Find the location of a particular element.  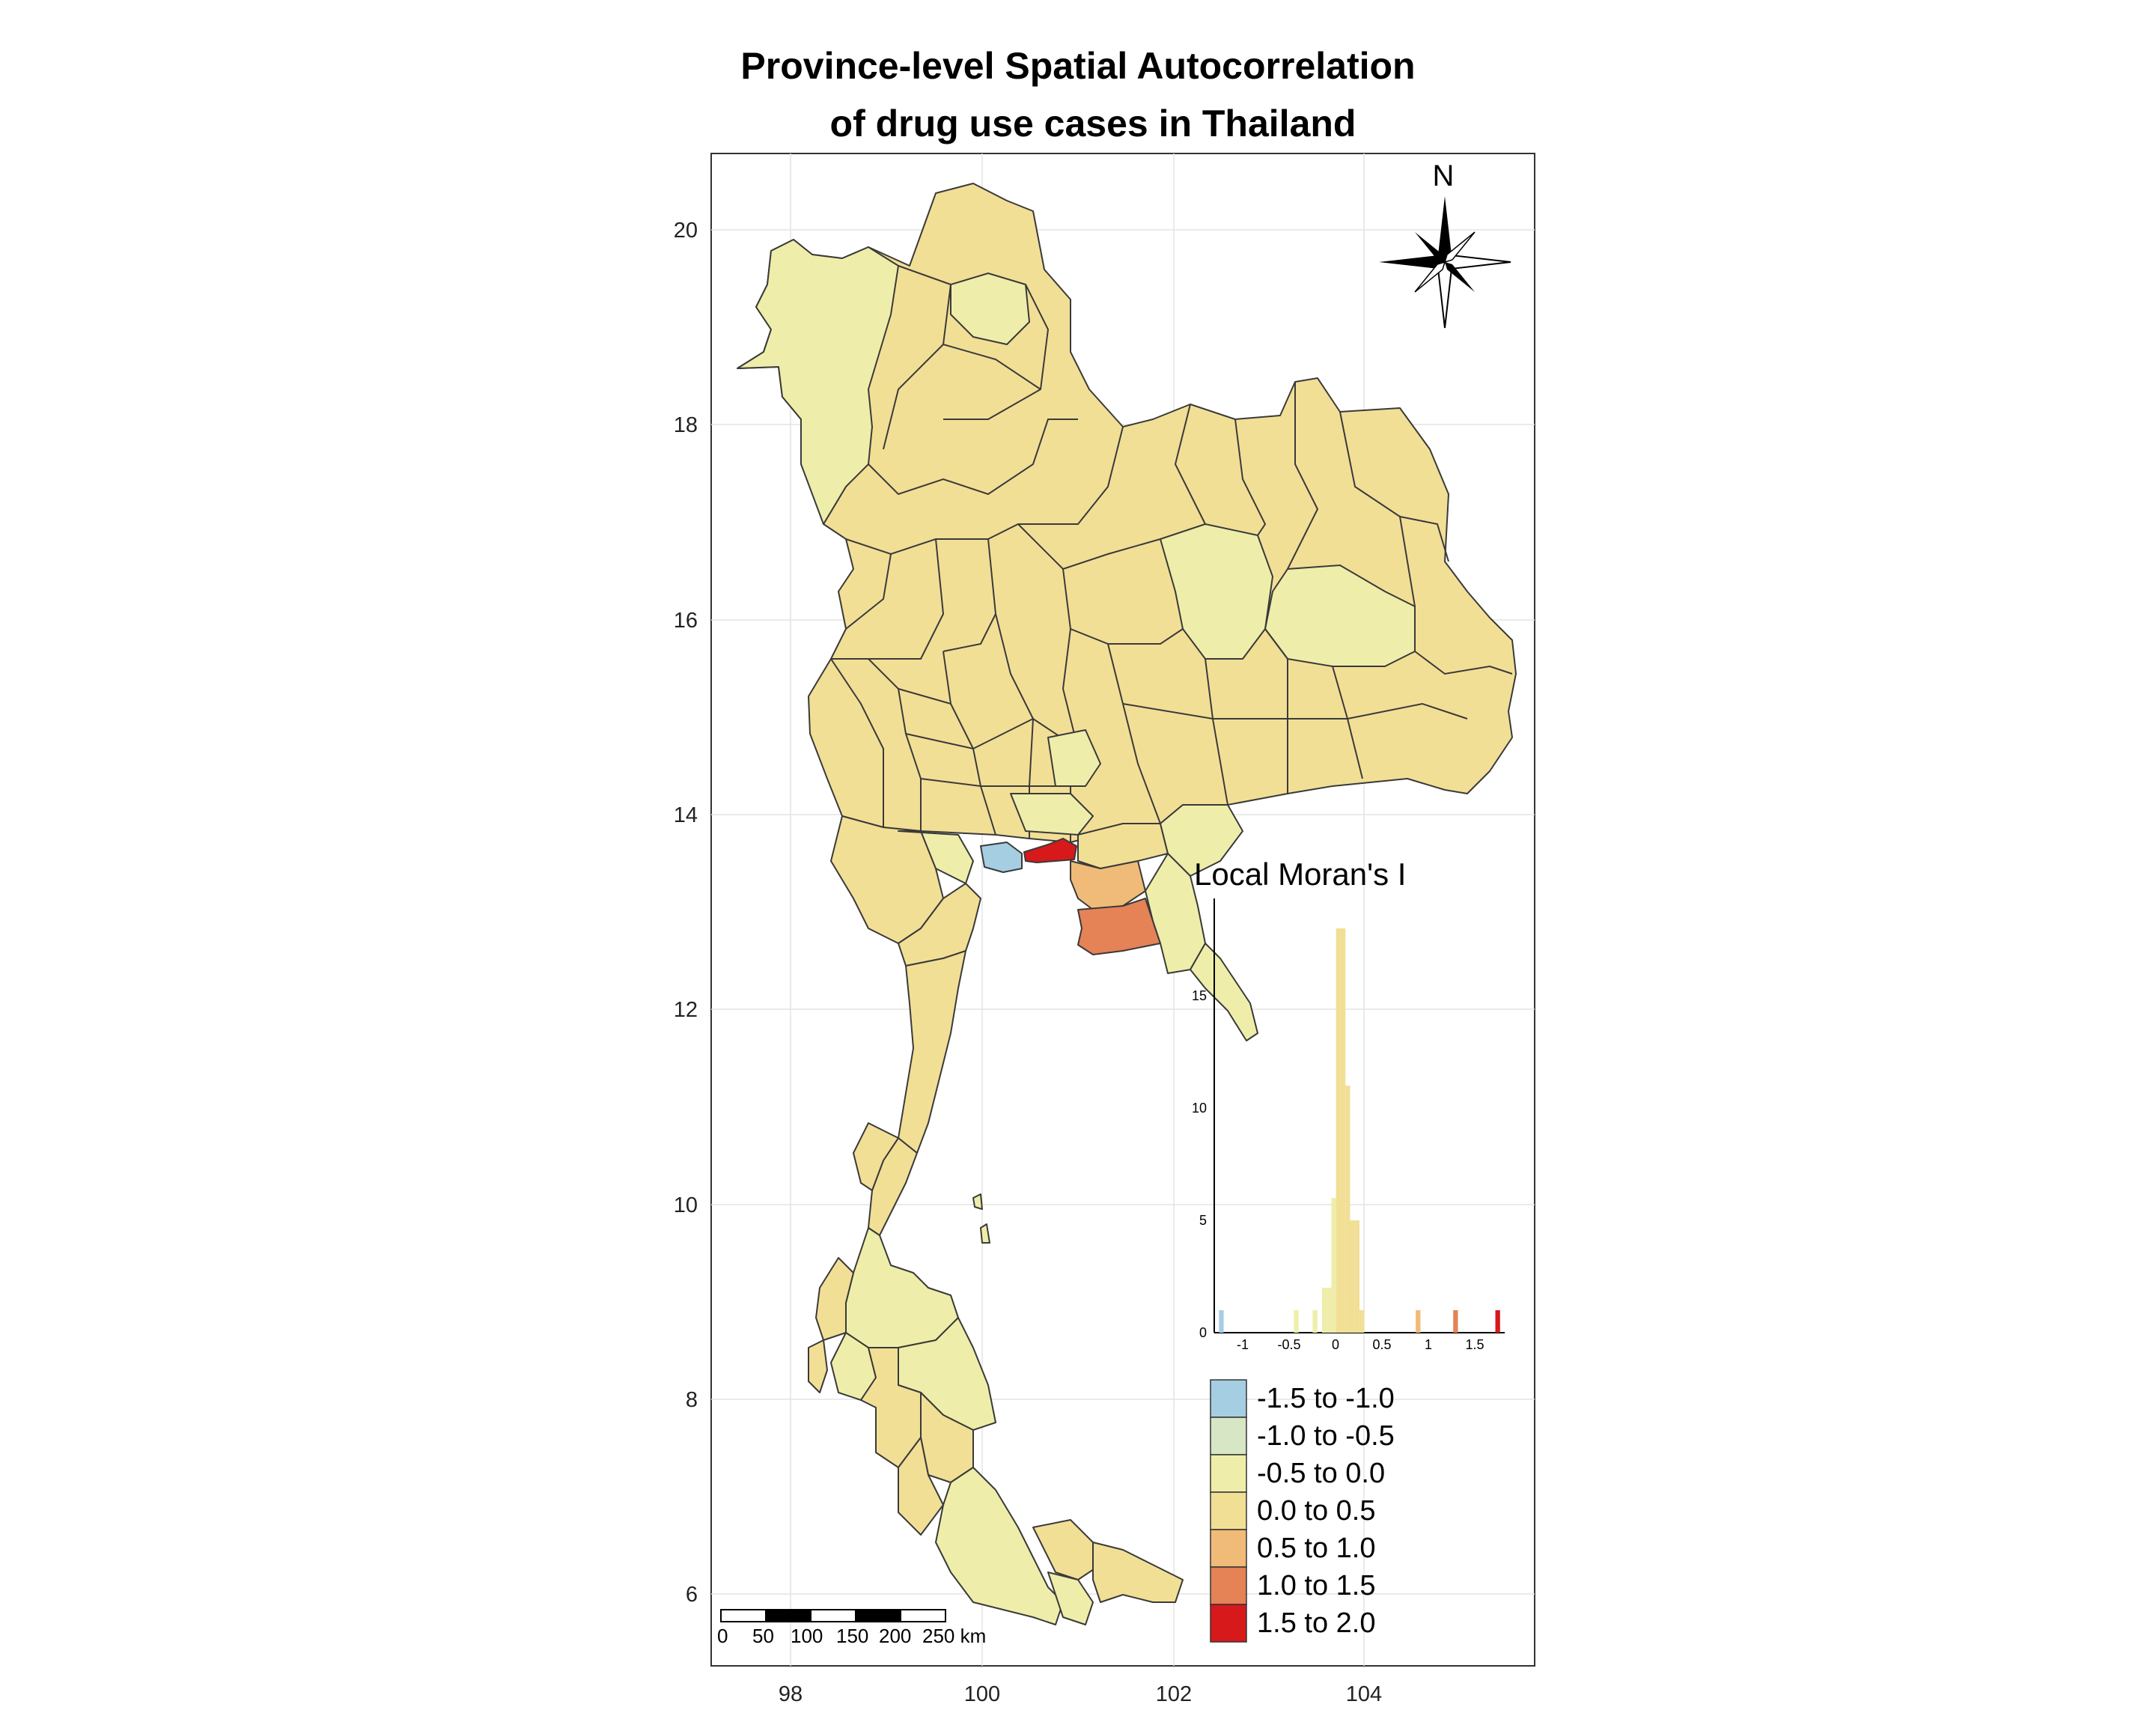

scale-label-200: 200 is located at coordinates (895, 1636).